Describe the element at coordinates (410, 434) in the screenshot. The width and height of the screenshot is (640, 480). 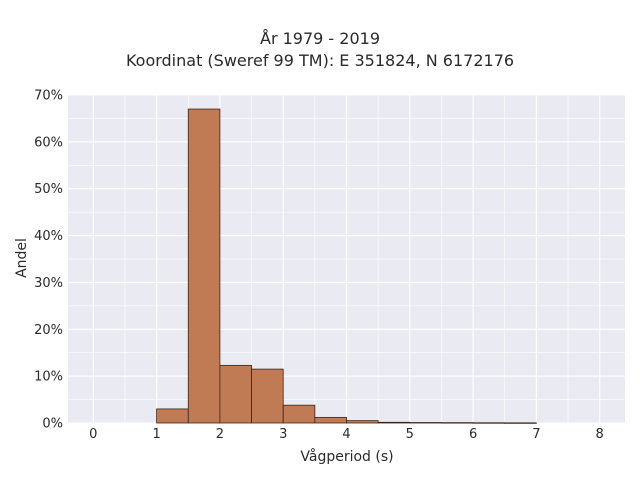
I see `x-tick-label: 5` at that location.